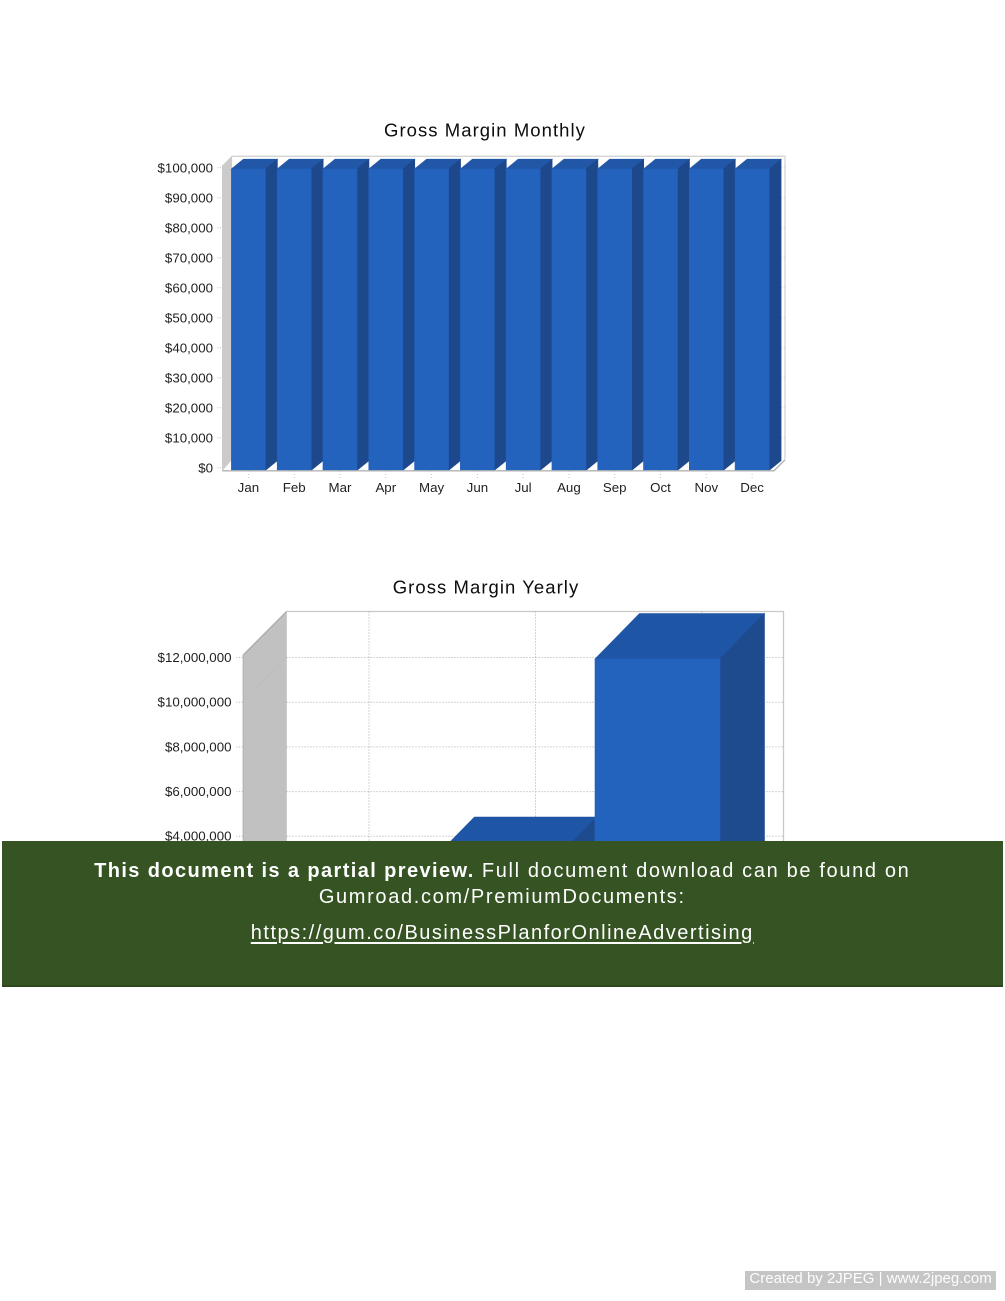 This screenshot has width=1005, height=1301. What do you see at coordinates (248, 487) in the screenshot?
I see `svg-text: Jan` at bounding box center [248, 487].